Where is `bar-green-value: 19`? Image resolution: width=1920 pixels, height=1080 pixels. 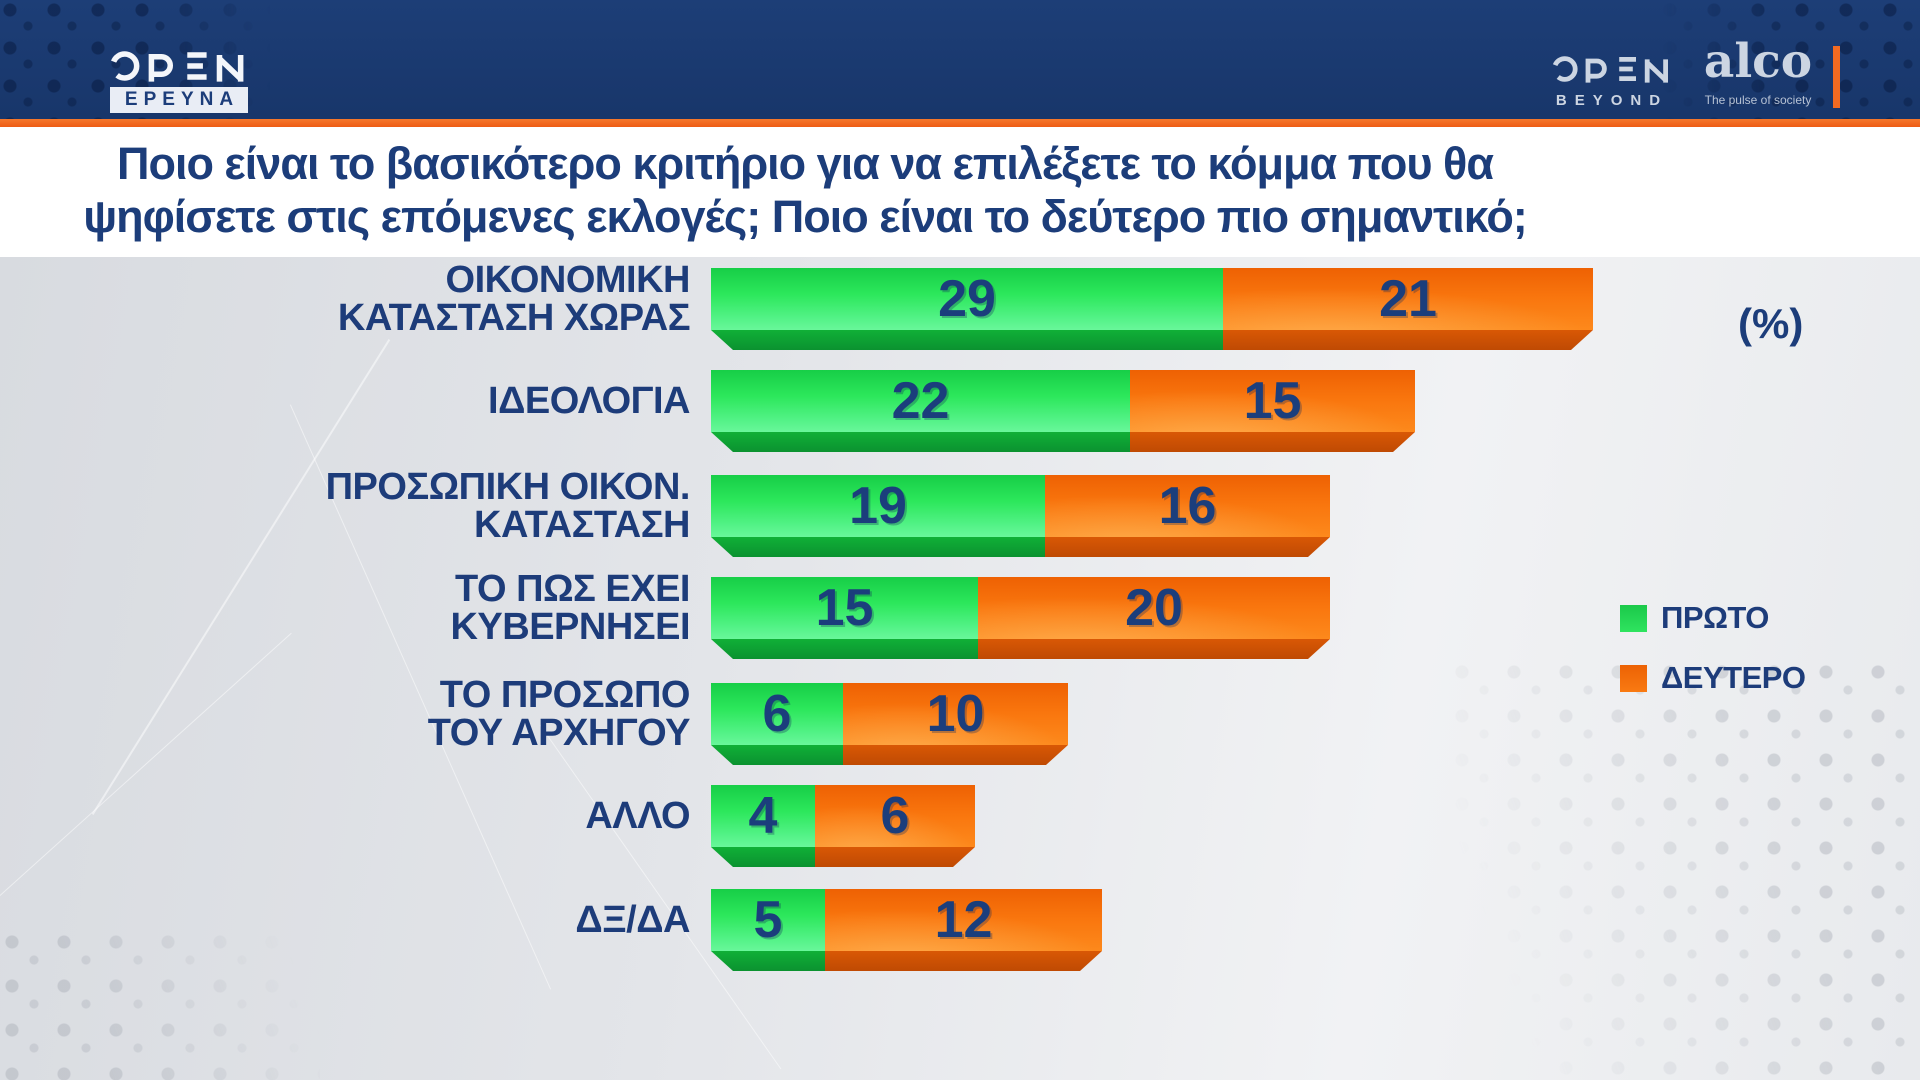
bar-green-value: 19 is located at coordinates (878, 506).